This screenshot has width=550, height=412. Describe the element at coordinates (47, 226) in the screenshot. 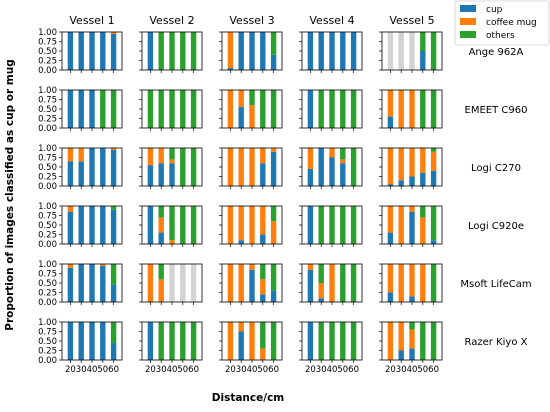

I see `y-tick-label: 0.50` at that location.